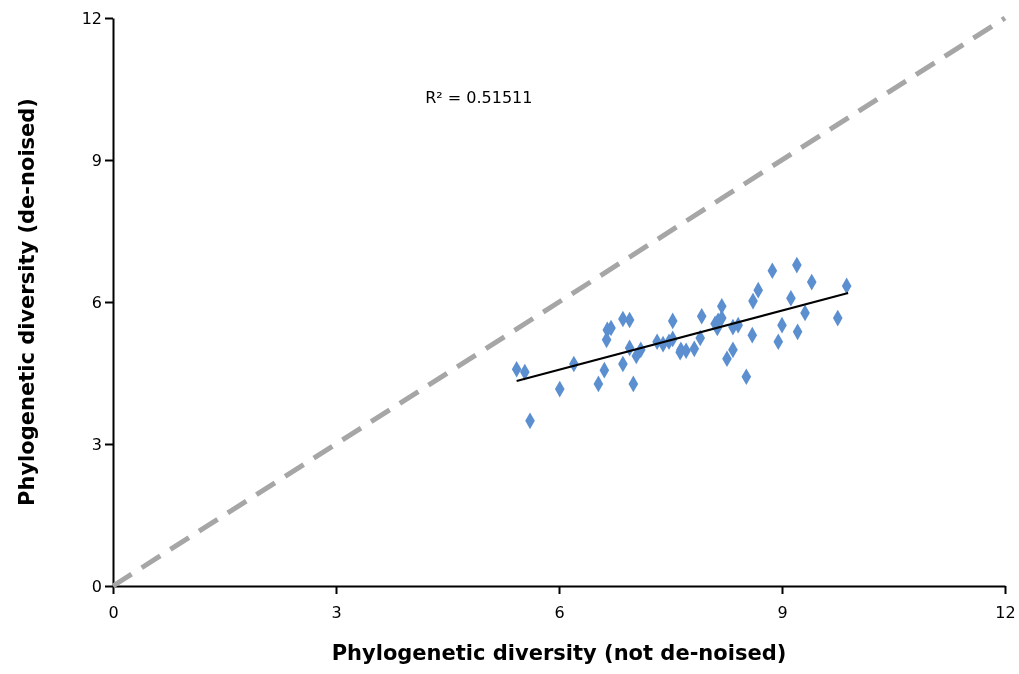  Describe the element at coordinates (96, 160) in the screenshot. I see `y-tick-label: 9` at that location.